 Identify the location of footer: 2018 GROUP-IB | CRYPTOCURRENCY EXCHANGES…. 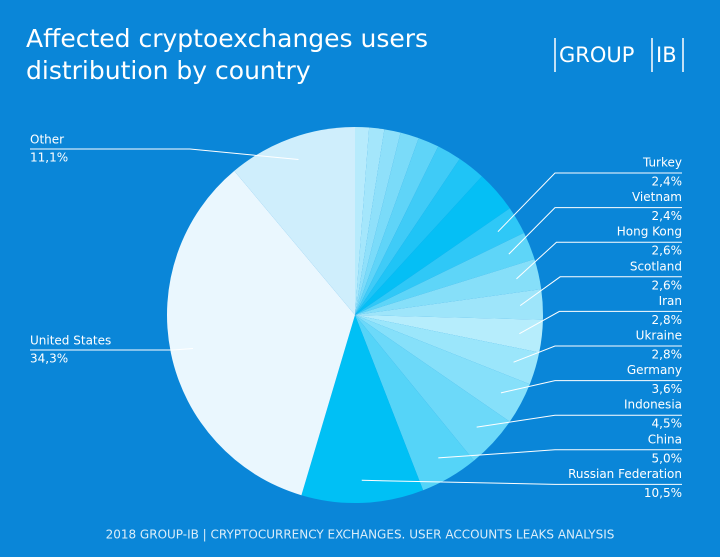
(360, 535).